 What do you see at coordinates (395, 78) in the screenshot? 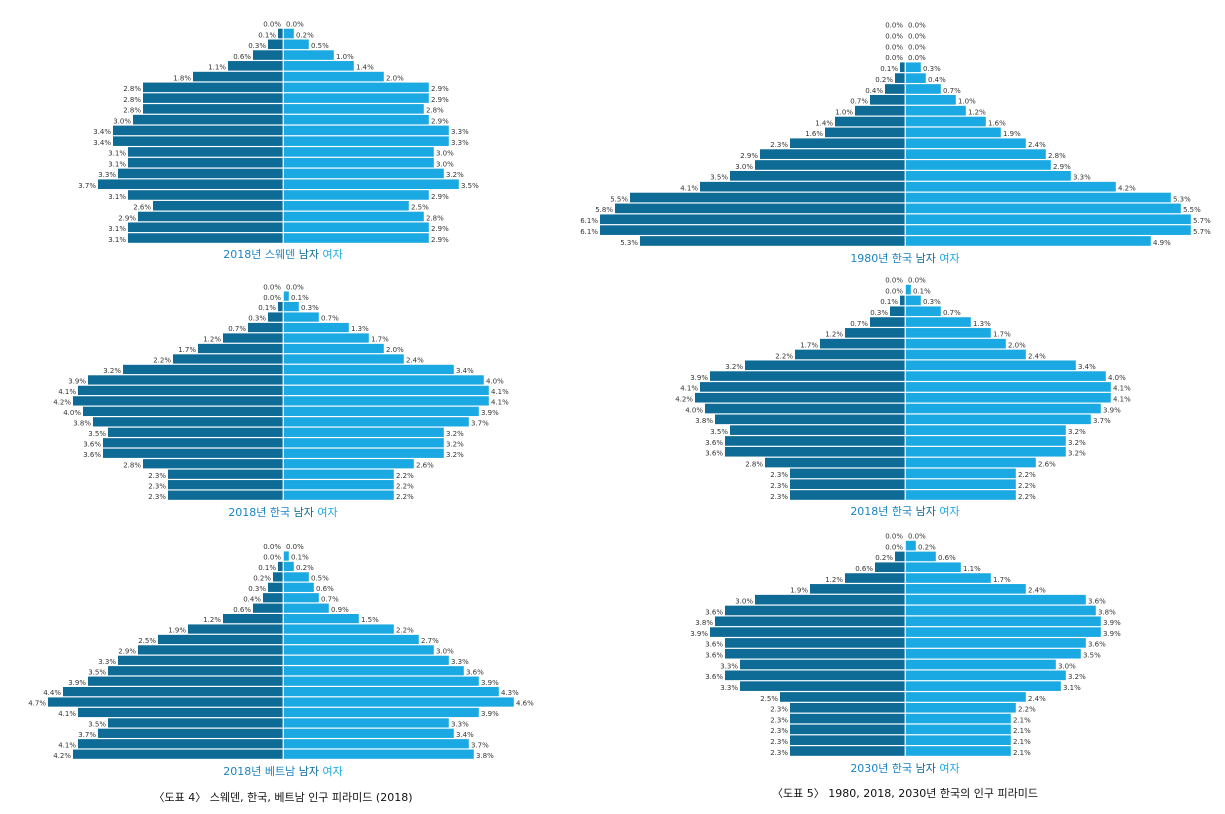
I see `female-value-label: 2.0%` at bounding box center [395, 78].